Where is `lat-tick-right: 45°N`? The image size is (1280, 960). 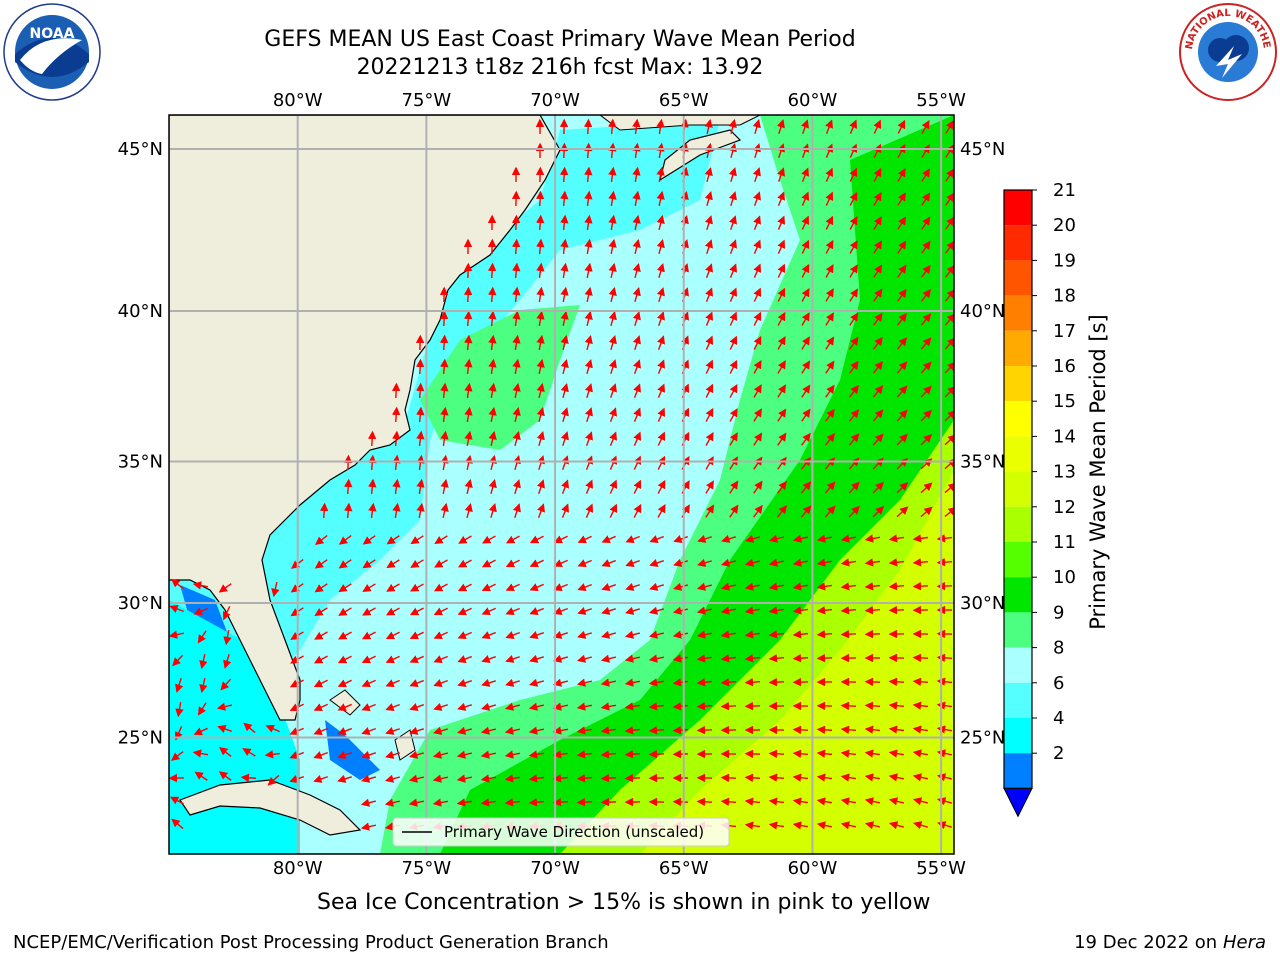 lat-tick-right: 45°N is located at coordinates (982, 149).